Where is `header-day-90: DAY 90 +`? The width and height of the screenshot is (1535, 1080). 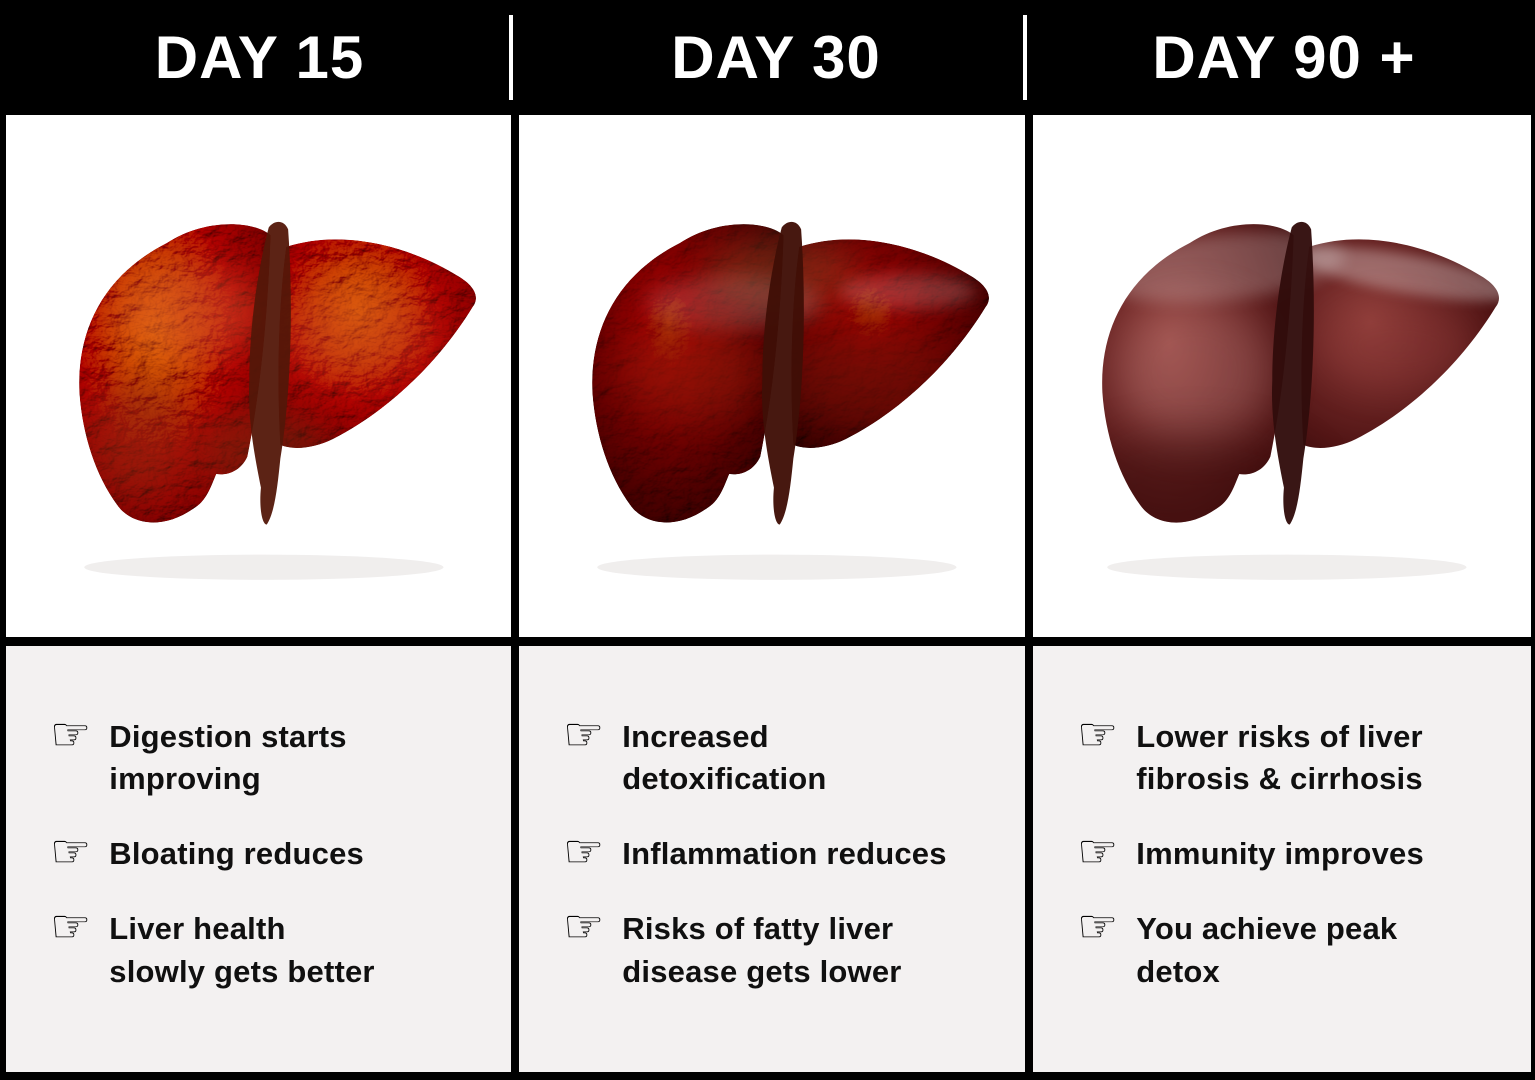
header-day-90: DAY 90 + is located at coordinates (1284, 57).